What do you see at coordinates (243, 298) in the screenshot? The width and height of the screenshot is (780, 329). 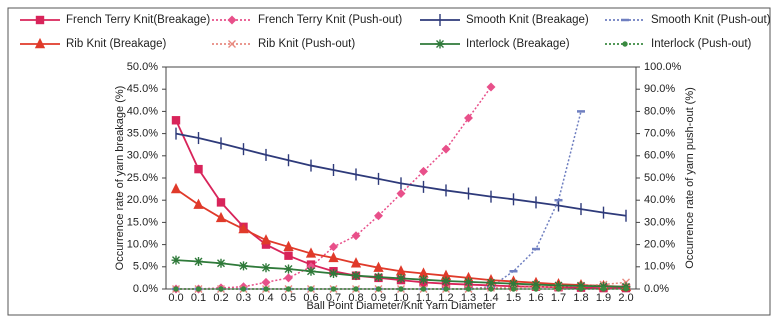 I see `x-tick-label: 0.3` at bounding box center [243, 298].